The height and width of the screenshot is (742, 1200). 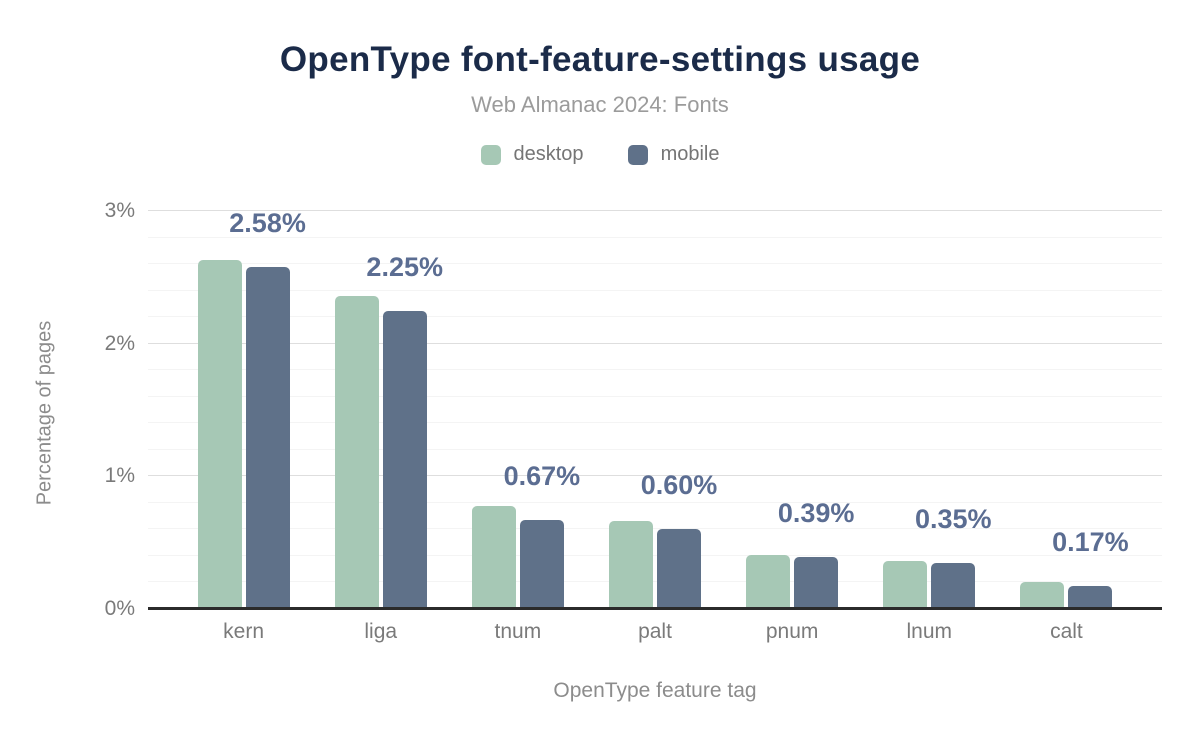 I want to click on category-label-pnum: pnum, so click(x=792, y=631).